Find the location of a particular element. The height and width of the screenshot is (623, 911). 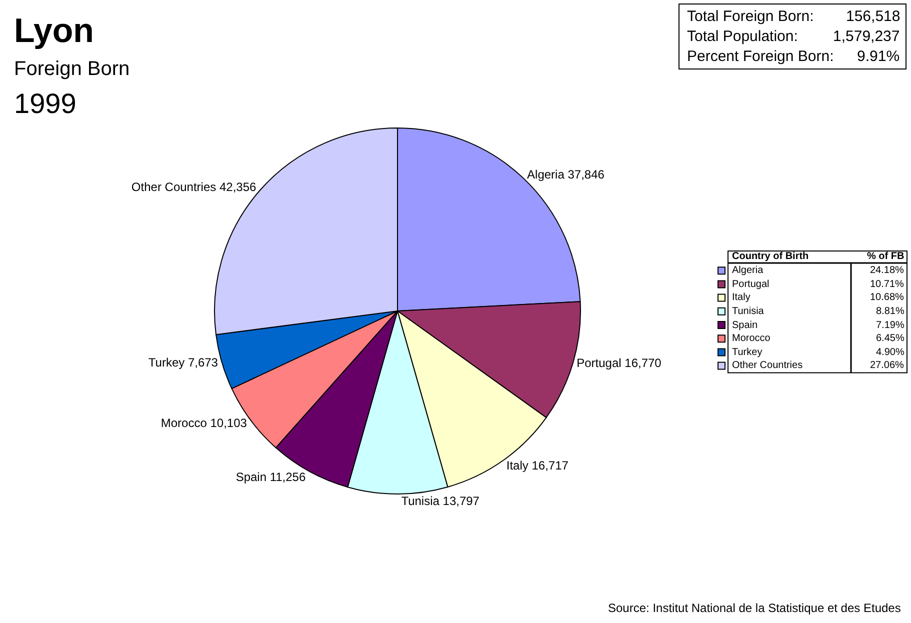

chart-subtitle: Foreign Born is located at coordinates (72, 69).